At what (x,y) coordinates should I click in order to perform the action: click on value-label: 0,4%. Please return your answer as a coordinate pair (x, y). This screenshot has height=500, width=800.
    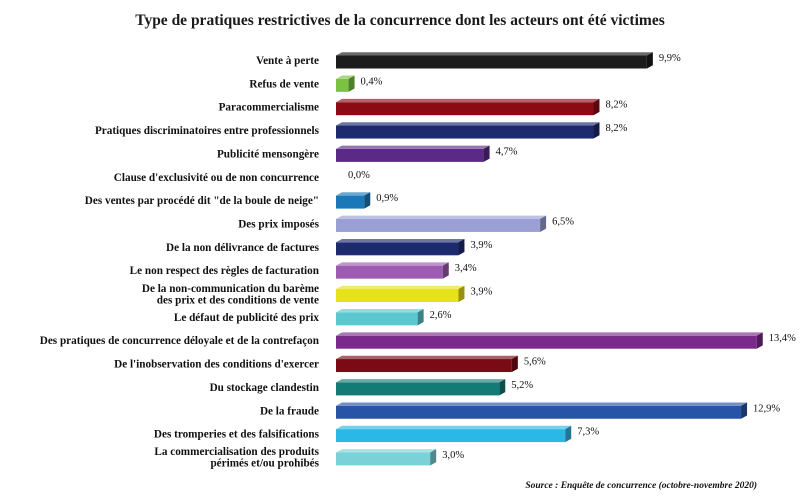
    Looking at the image, I should click on (372, 81).